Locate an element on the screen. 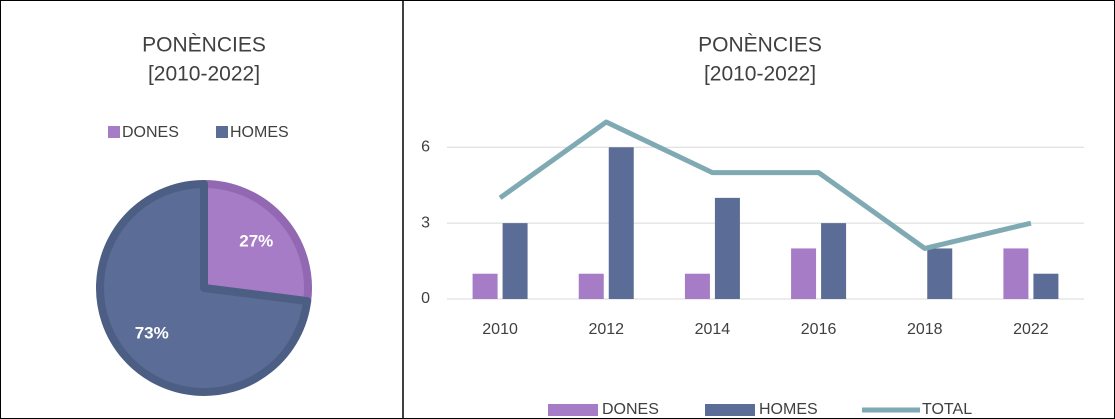 The width and height of the screenshot is (1115, 419). y-tick-label: 0 is located at coordinates (425, 298).